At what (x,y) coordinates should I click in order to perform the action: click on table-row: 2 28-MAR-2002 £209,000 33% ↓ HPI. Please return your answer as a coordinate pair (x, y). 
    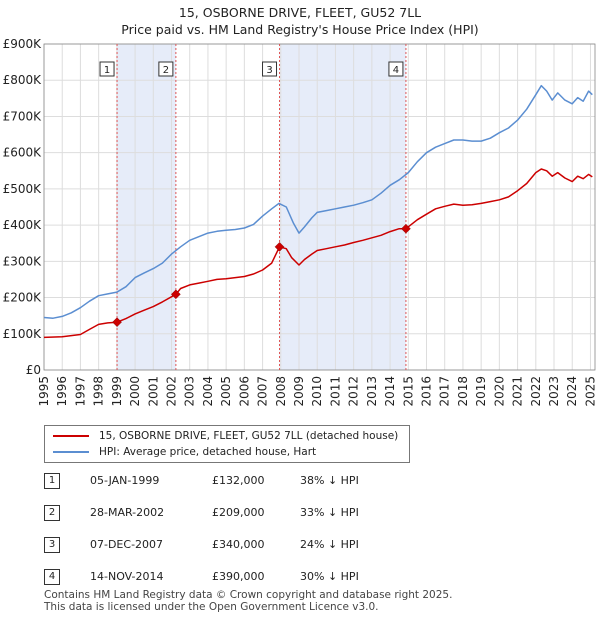
    Looking at the image, I should click on (244, 513).